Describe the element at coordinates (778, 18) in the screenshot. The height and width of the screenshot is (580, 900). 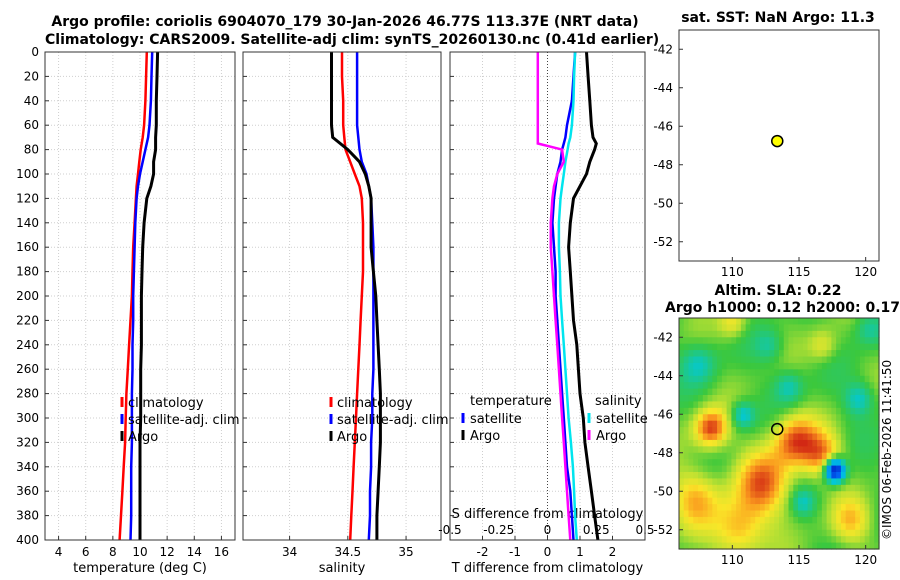
I see `sst-title: sat. SST: NaN Argo: 11.3` at that location.